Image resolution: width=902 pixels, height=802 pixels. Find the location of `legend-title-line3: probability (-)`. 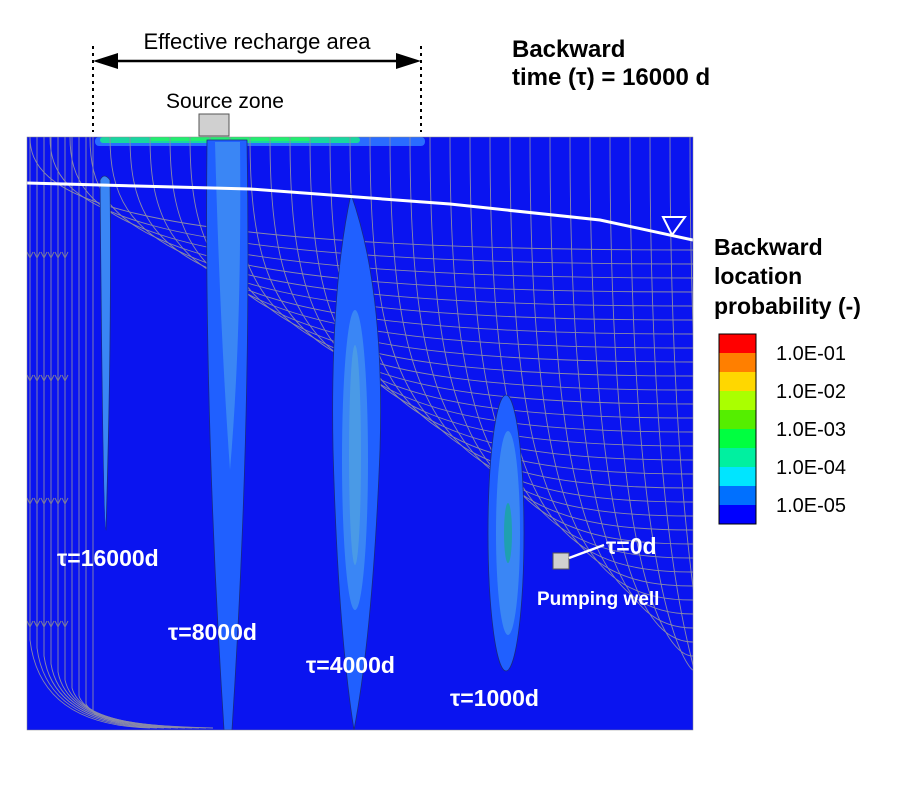

legend-title-line3: probability (-) is located at coordinates (787, 306).